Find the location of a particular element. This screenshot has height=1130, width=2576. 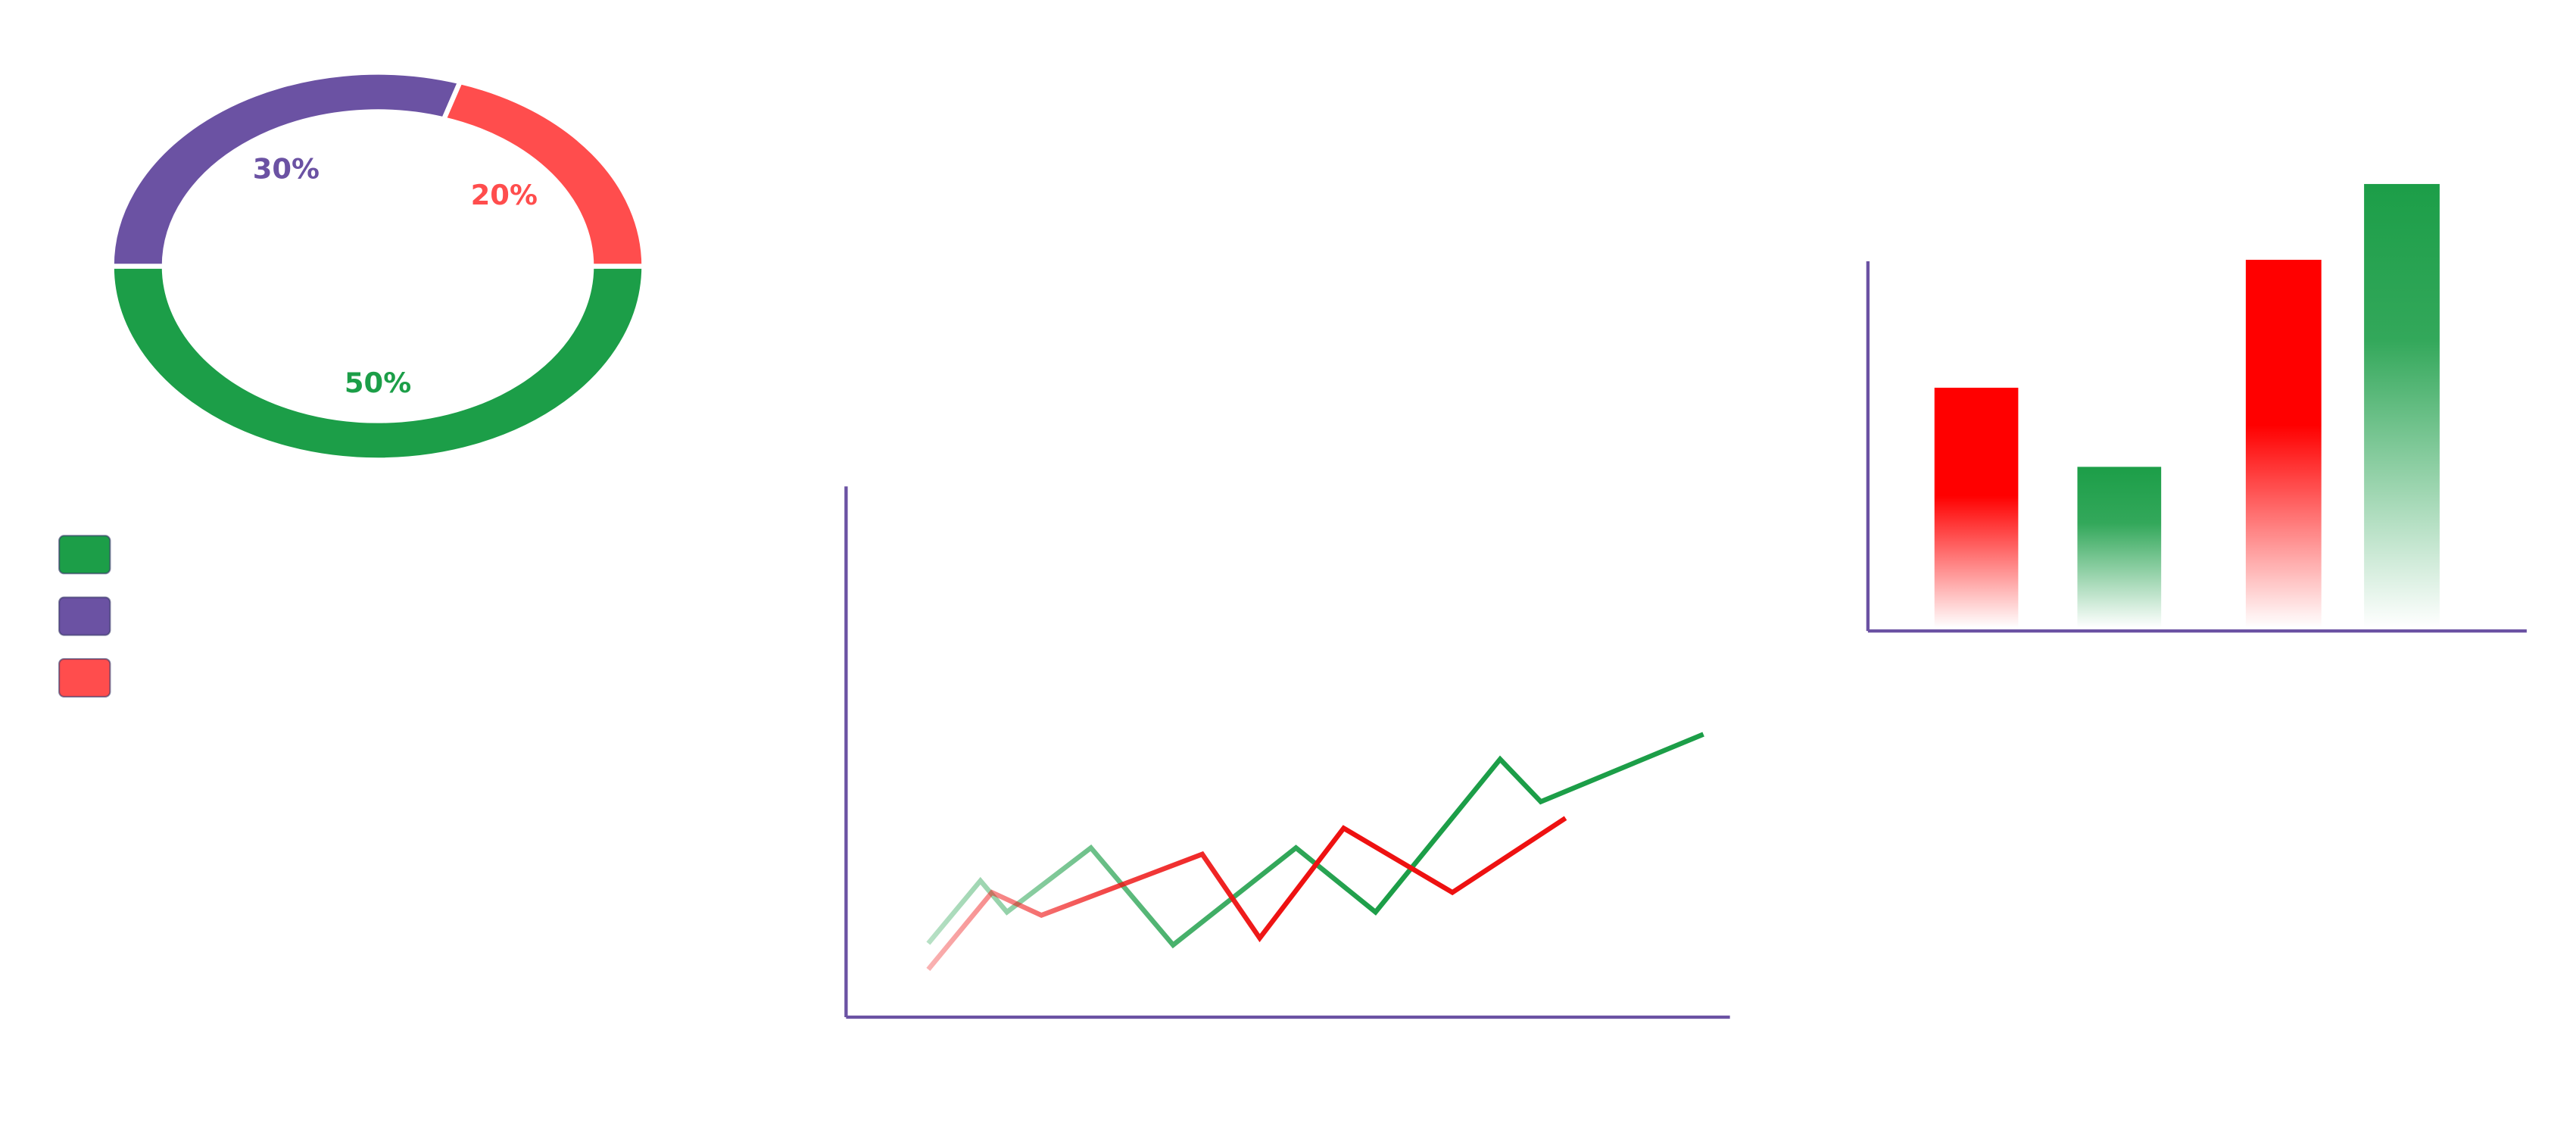

value-label: 50% is located at coordinates (378, 383).